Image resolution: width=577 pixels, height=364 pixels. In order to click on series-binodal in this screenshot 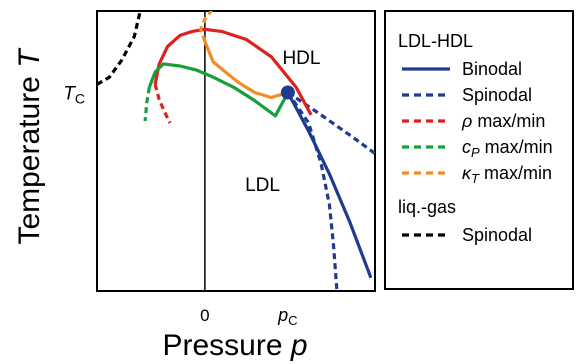, I will do `click(329, 185)`.